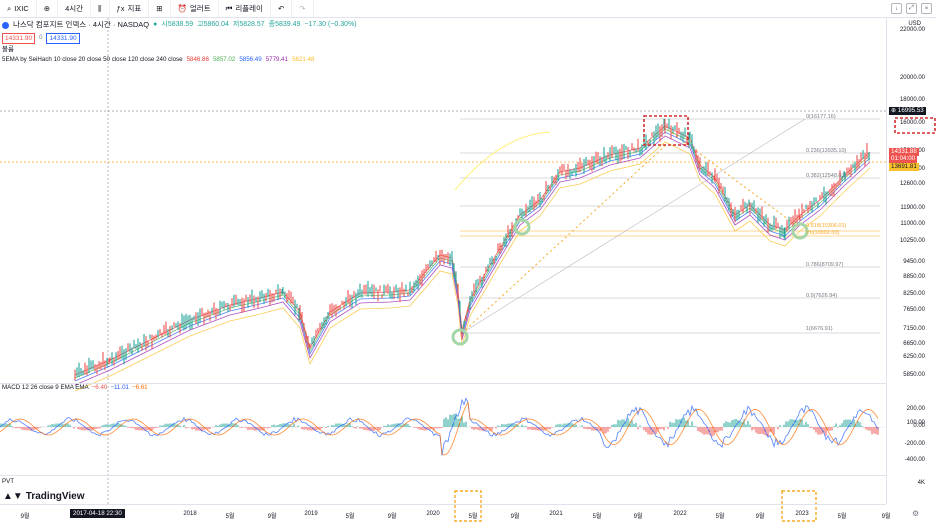 The height and width of the screenshot is (525, 936). I want to click on pane-divider-pvt, so click(443, 475).